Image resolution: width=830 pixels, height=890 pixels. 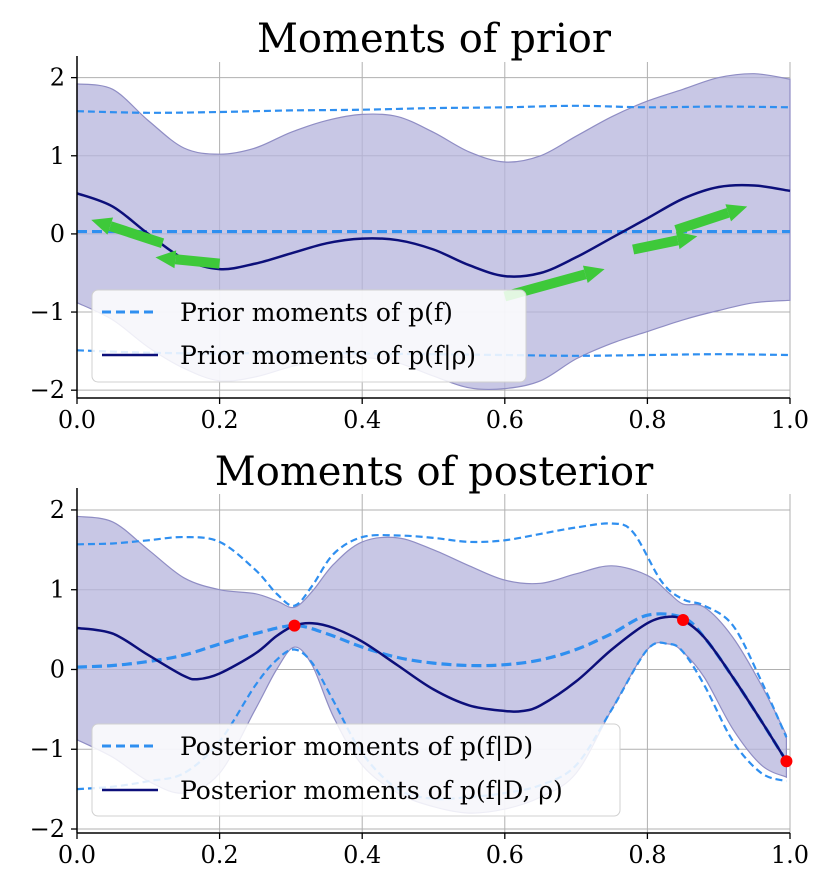 I want to click on prior-dashed-upper-line, so click(x=433, y=109).